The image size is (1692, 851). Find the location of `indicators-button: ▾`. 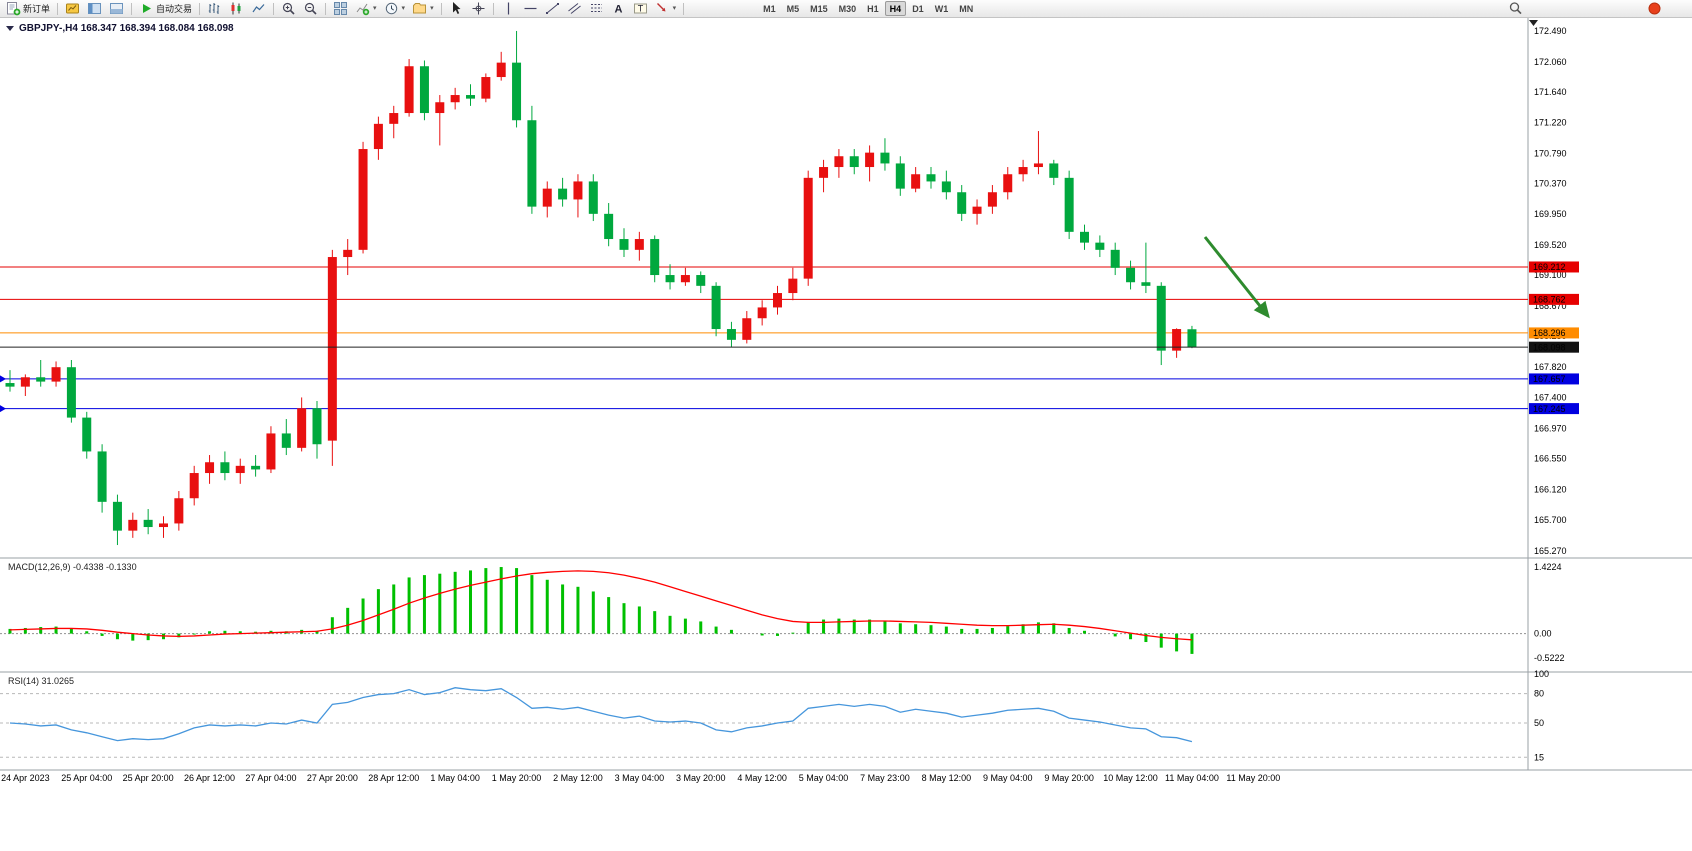

indicators-button: ▾ is located at coordinates (366, 9).